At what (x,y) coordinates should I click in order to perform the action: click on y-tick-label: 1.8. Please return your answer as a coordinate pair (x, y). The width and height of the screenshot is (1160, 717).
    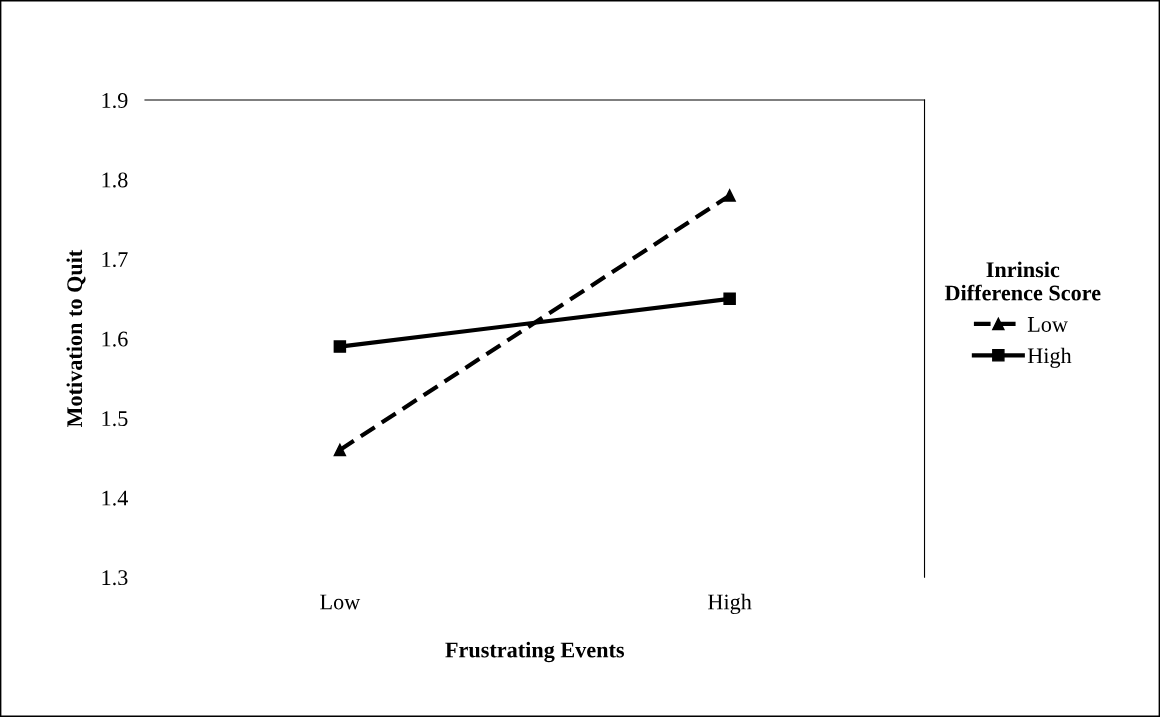
    Looking at the image, I should click on (115, 180).